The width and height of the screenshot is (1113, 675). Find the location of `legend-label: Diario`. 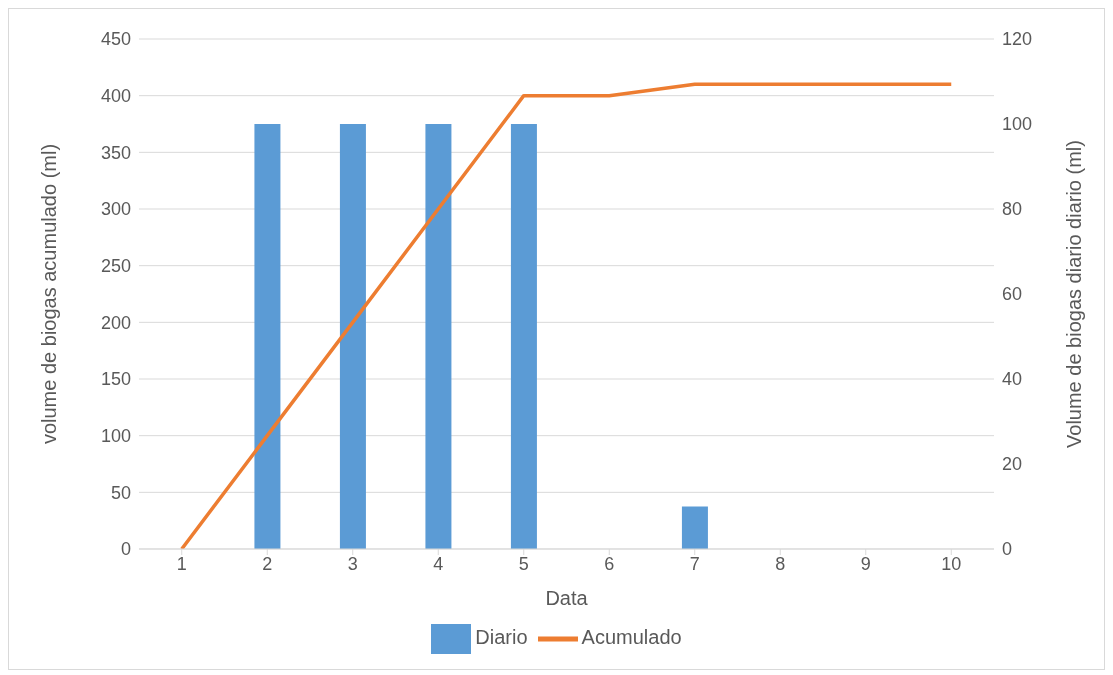

legend-label: Diario is located at coordinates (501, 637).